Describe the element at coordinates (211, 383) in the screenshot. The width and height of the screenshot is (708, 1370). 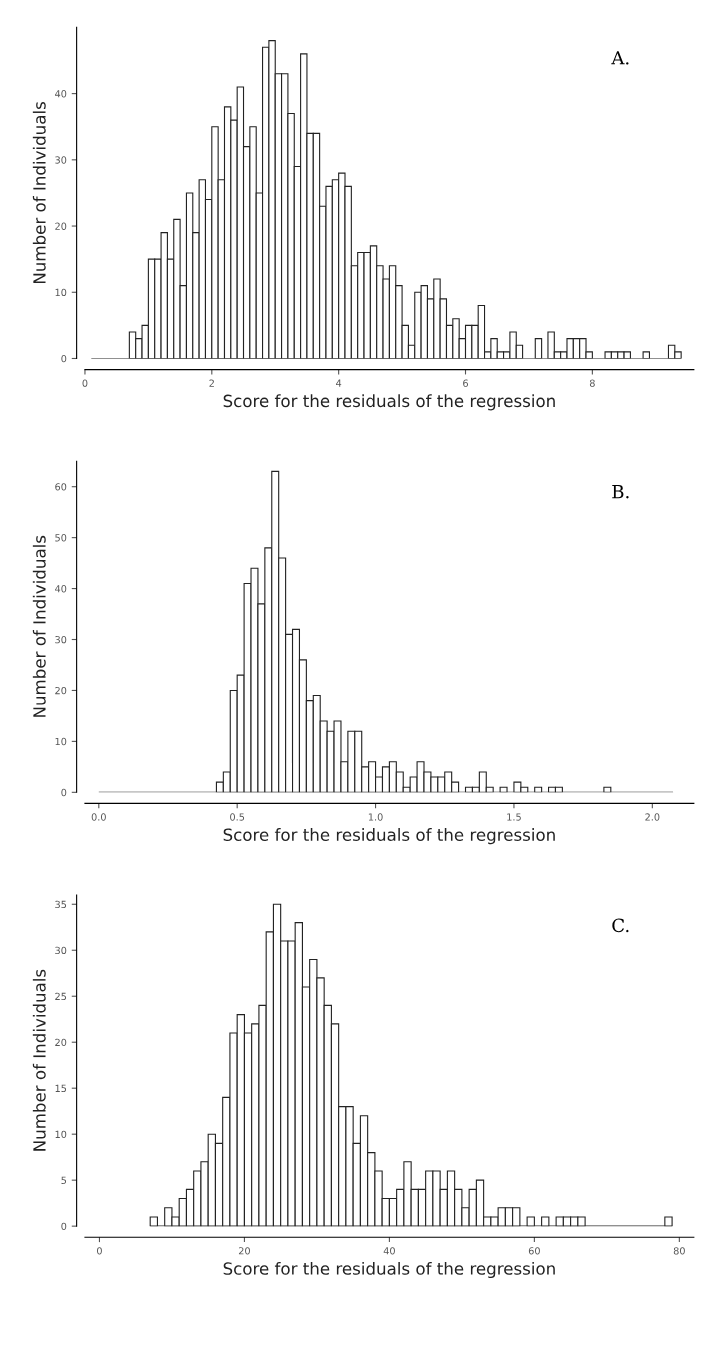
I see `x-tick-label: 2` at that location.